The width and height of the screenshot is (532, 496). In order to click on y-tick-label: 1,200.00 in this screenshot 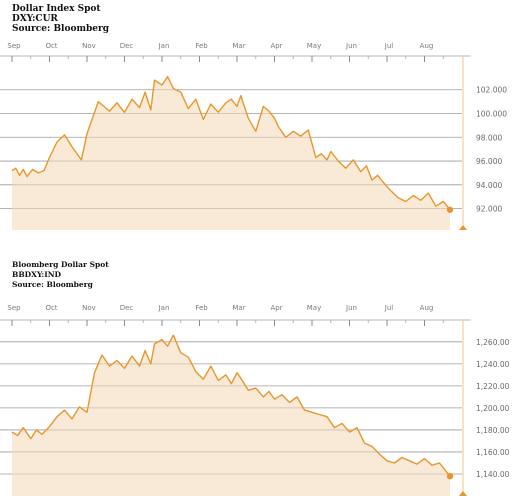, I will do `click(493, 408)`.